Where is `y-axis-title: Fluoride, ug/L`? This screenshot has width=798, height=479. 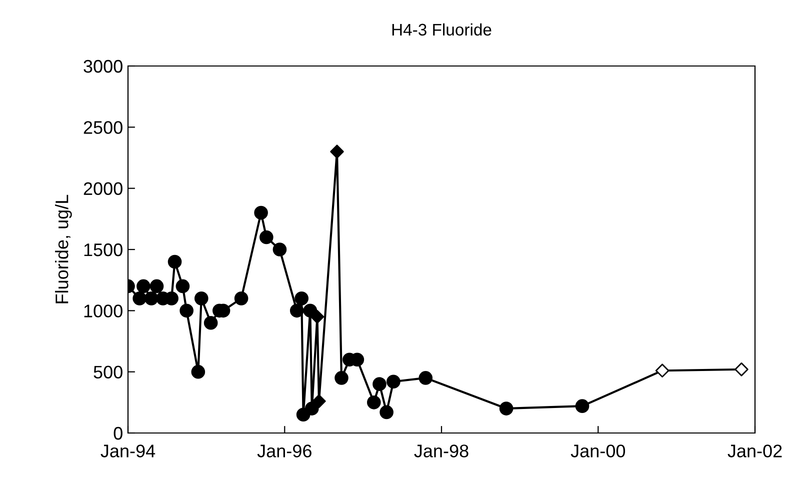
y-axis-title: Fluoride, ug/L is located at coordinates (63, 249).